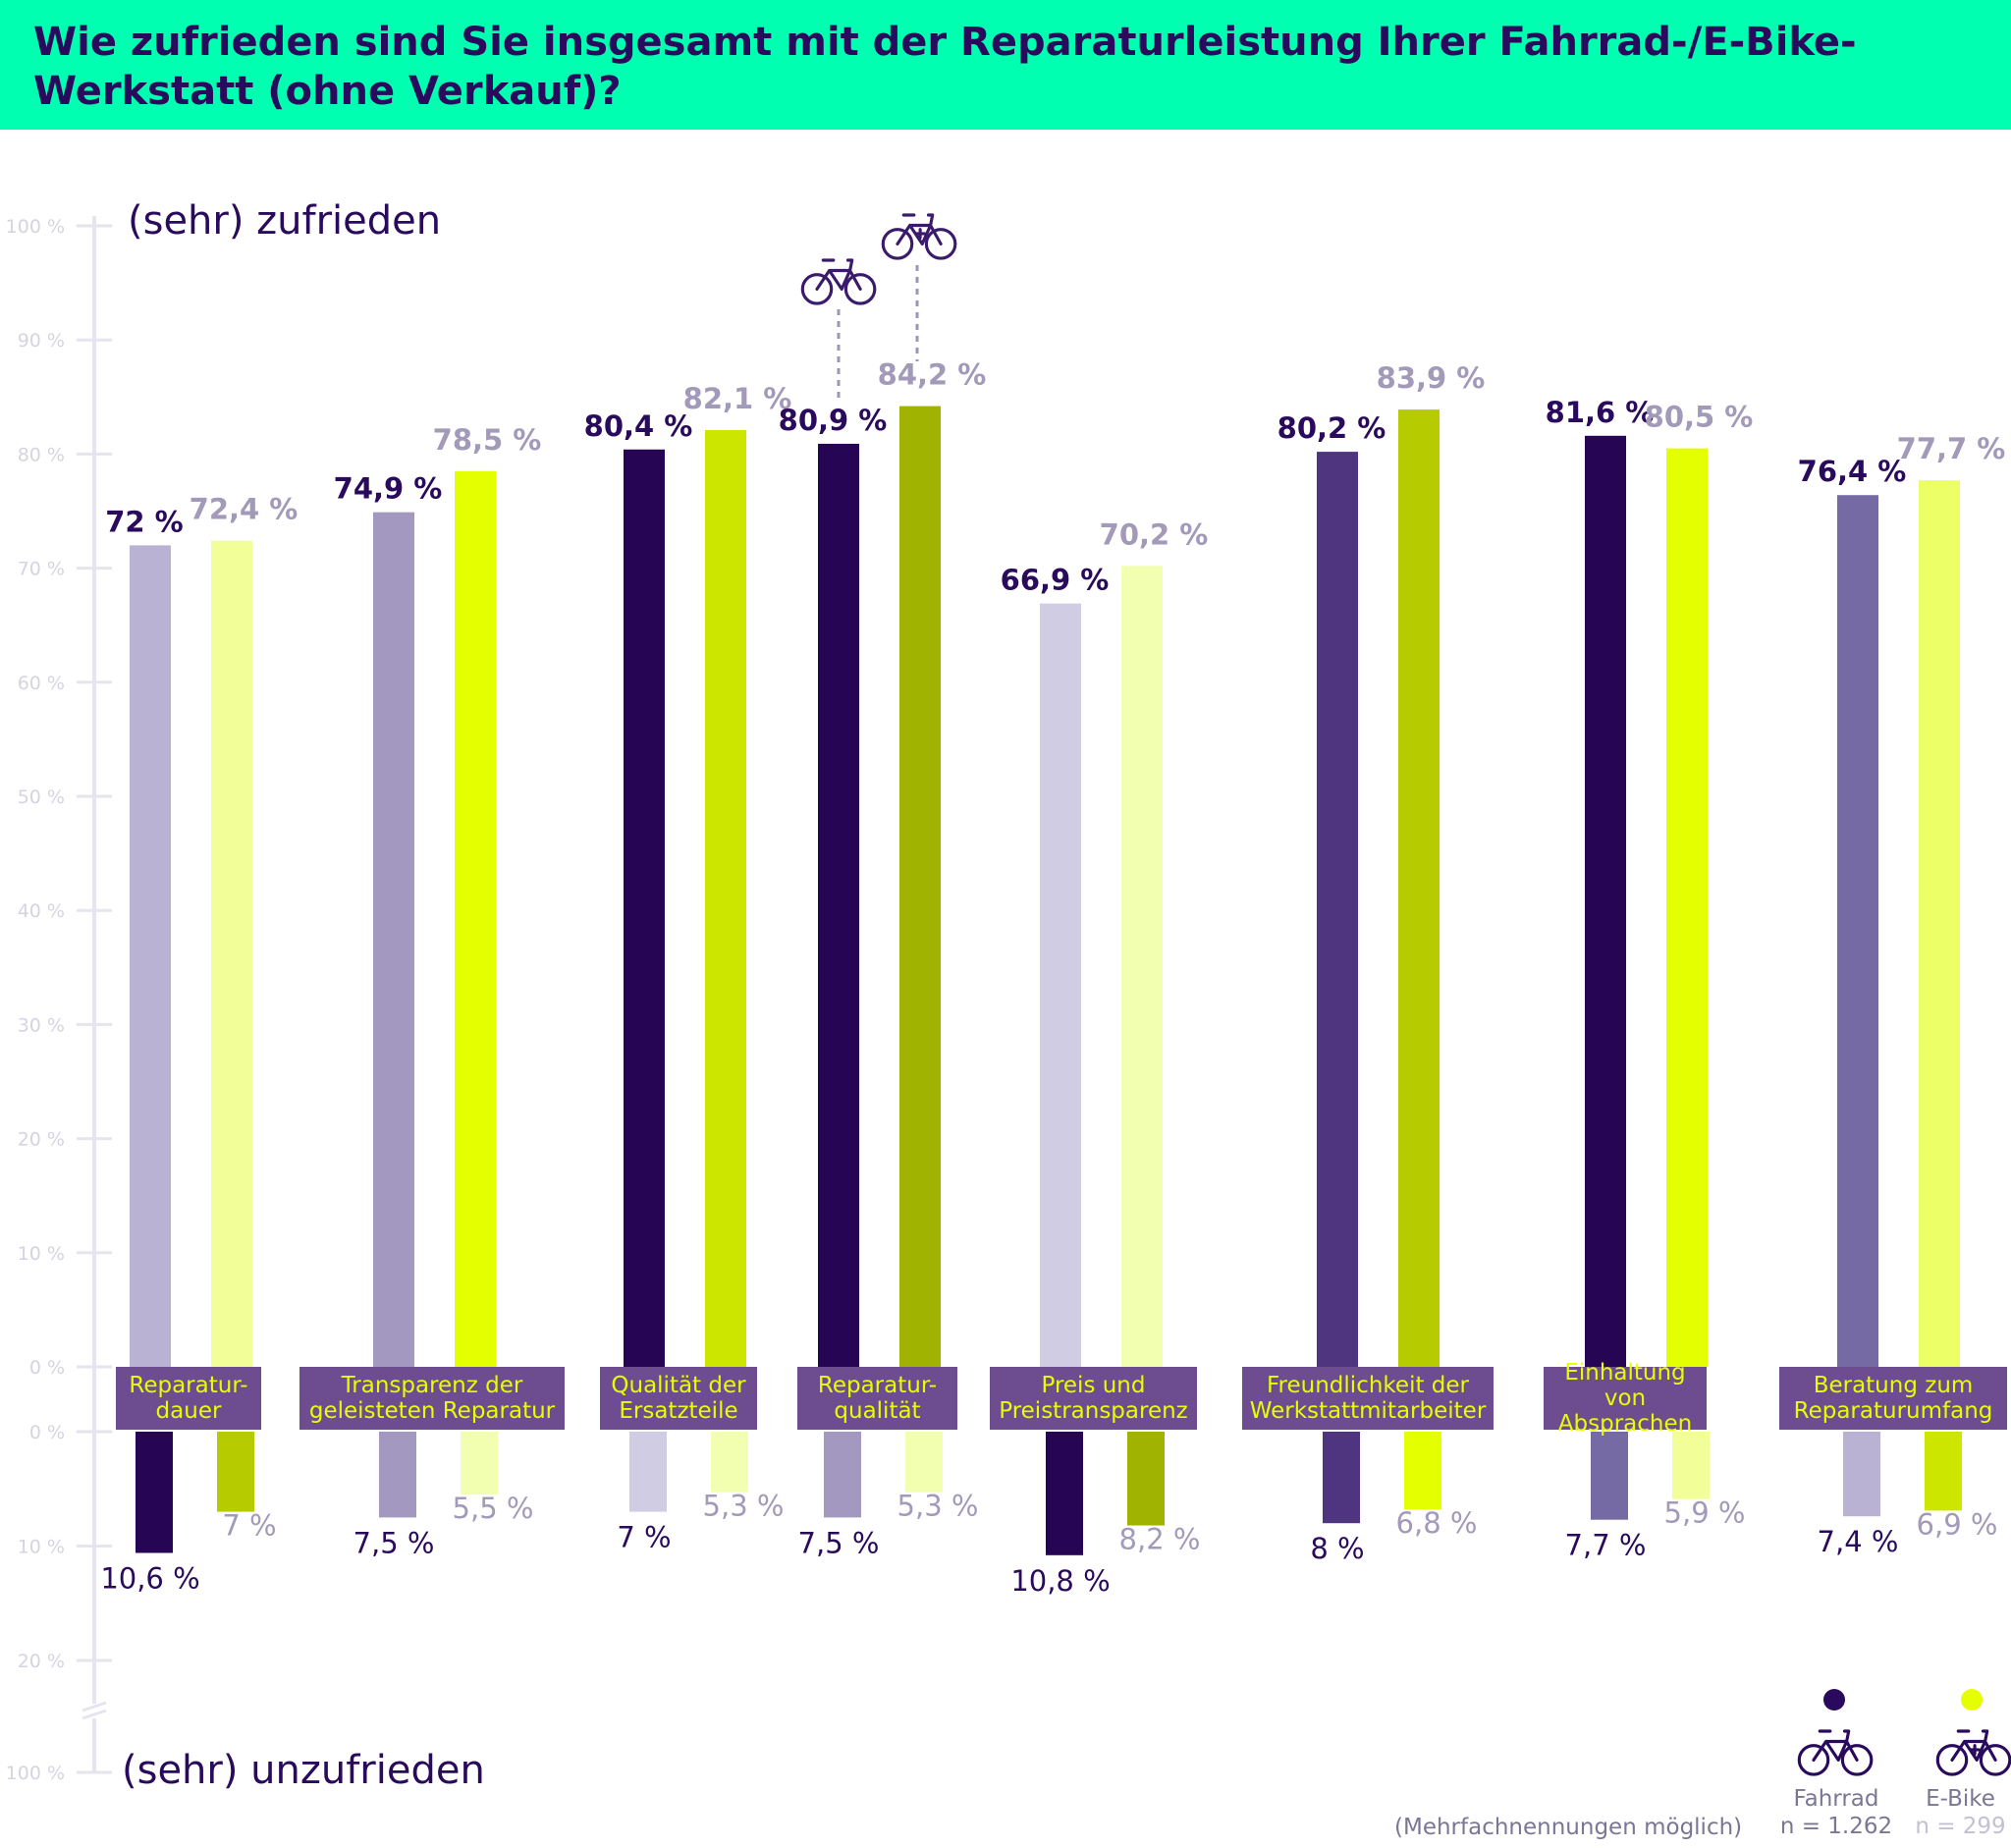 The width and height of the screenshot is (2011, 1848). I want to click on legend-ebike: E-Bike n = 299, so click(1960, 1813).